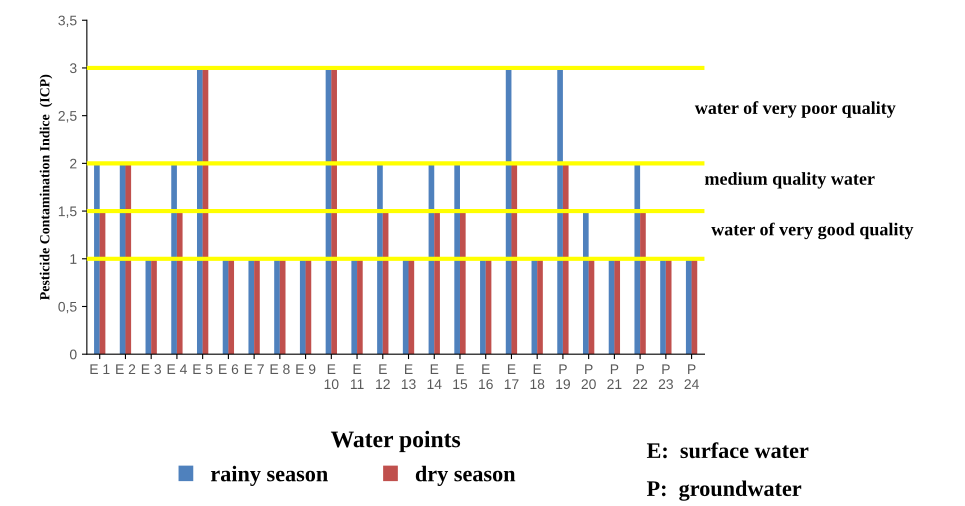 This screenshot has height=506, width=965. I want to click on y-tick-label: 3,5, so click(67, 22).